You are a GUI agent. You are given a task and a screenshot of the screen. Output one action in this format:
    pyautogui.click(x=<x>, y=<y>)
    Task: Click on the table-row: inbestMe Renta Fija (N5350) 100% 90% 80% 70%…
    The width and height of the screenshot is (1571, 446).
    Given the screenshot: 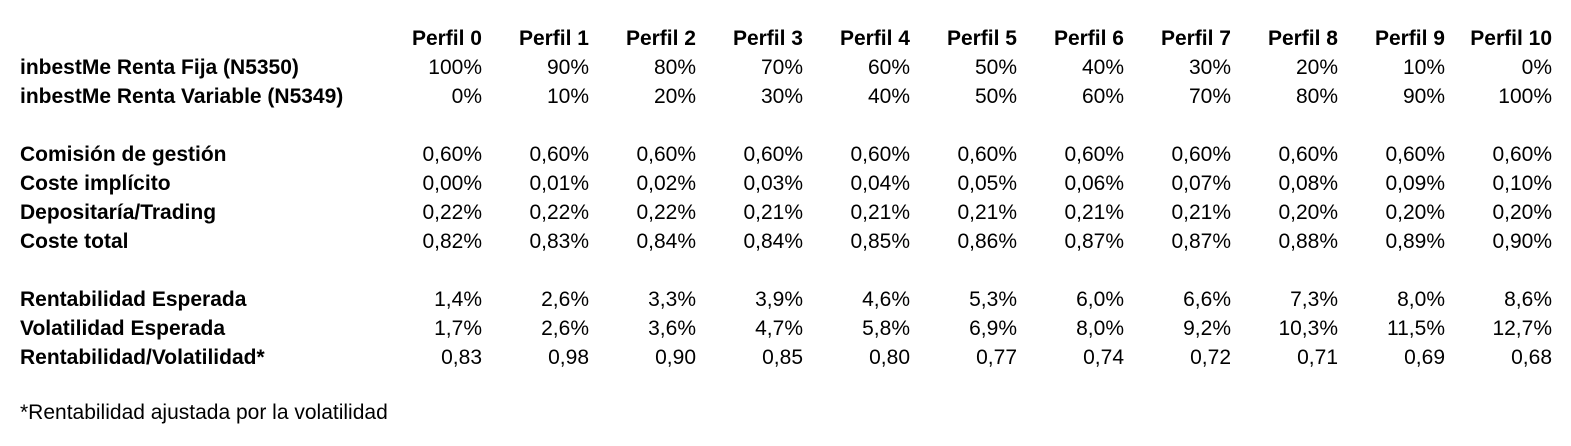 What is the action you would take?
    pyautogui.click(x=786, y=67)
    